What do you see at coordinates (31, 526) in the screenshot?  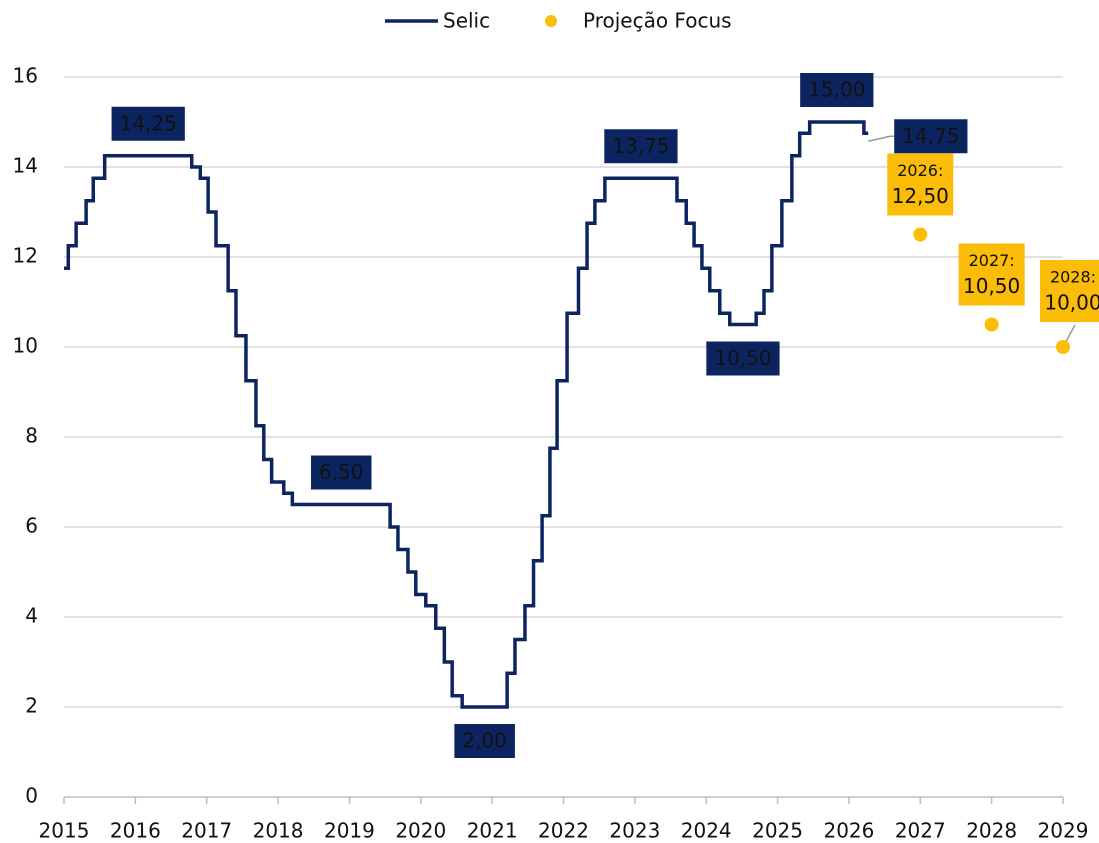 I see `y-tick-label: 6` at bounding box center [31, 526].